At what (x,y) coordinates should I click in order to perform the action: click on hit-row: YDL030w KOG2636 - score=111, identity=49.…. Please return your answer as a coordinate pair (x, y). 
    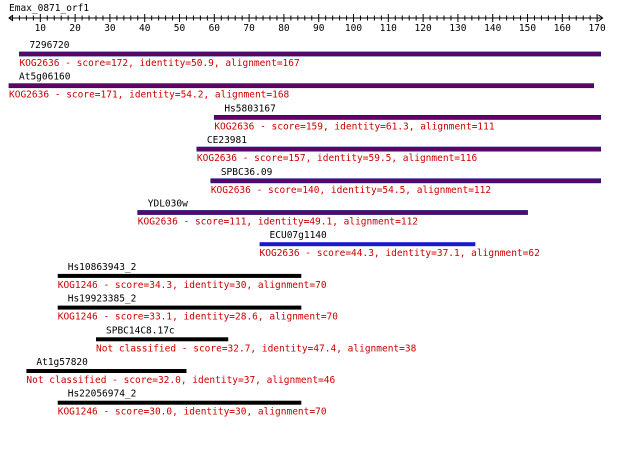
    Looking at the image, I should click on (332, 213).